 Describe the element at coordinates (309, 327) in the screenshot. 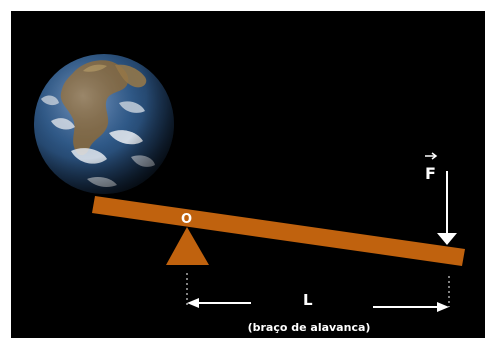

I see `lever-arm-caption: (braço de alavanca)` at that location.